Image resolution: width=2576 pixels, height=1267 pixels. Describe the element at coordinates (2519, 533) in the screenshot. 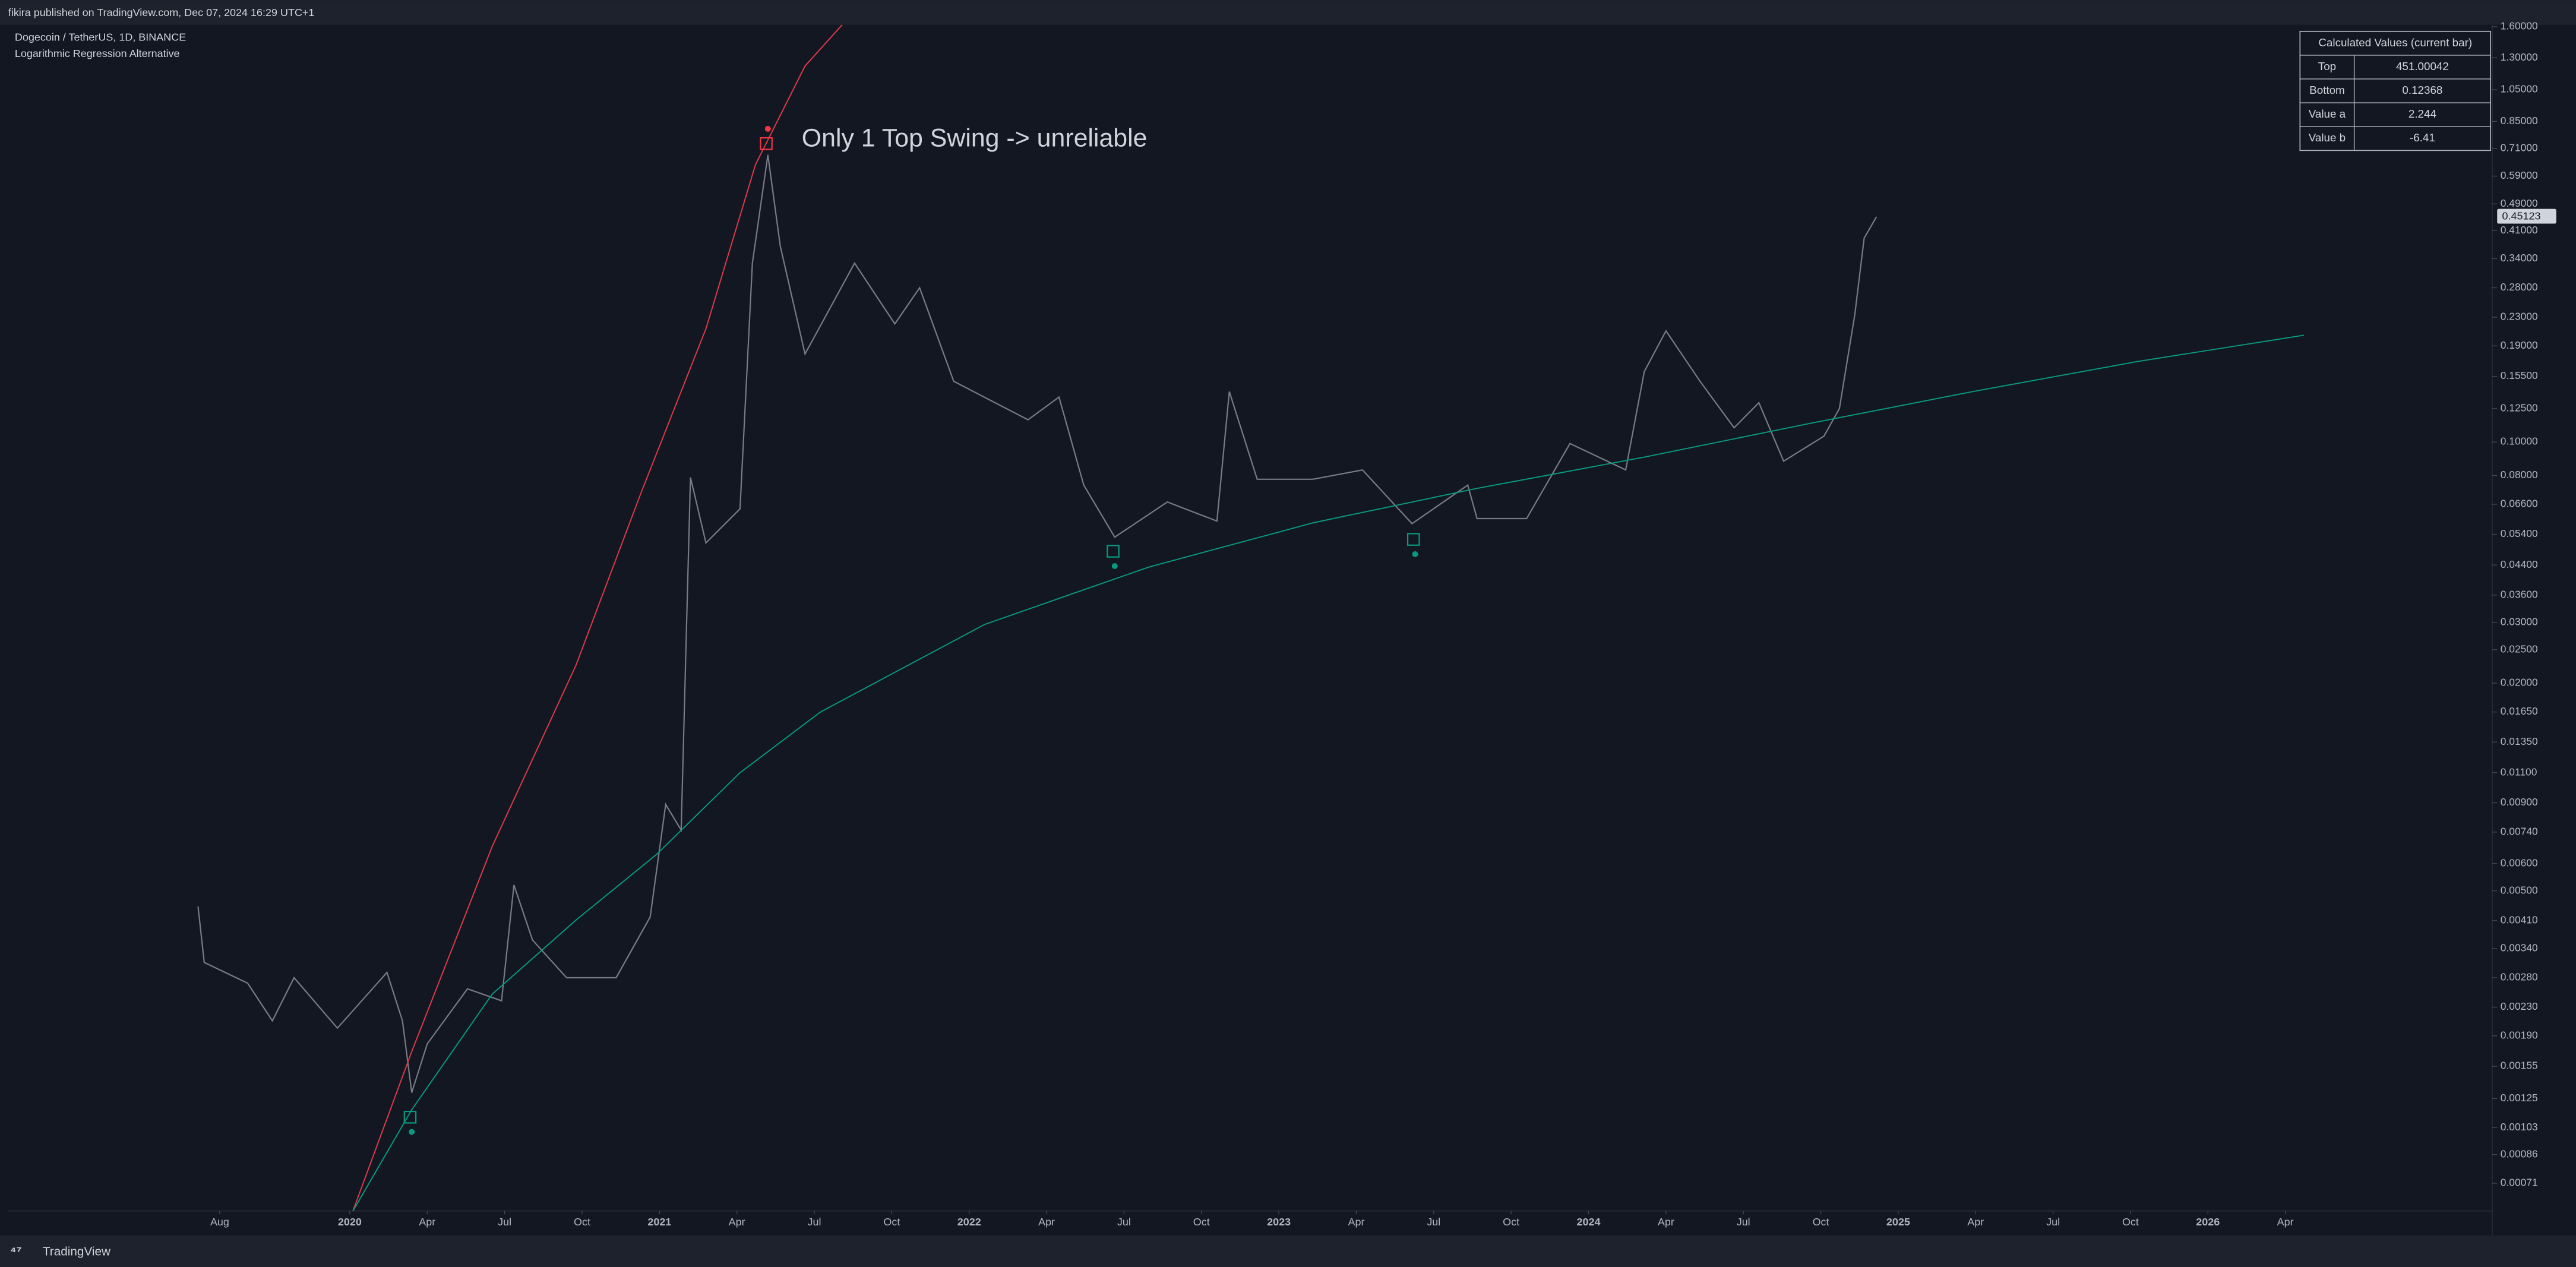

I see `y-tick-label: 0.05400` at that location.